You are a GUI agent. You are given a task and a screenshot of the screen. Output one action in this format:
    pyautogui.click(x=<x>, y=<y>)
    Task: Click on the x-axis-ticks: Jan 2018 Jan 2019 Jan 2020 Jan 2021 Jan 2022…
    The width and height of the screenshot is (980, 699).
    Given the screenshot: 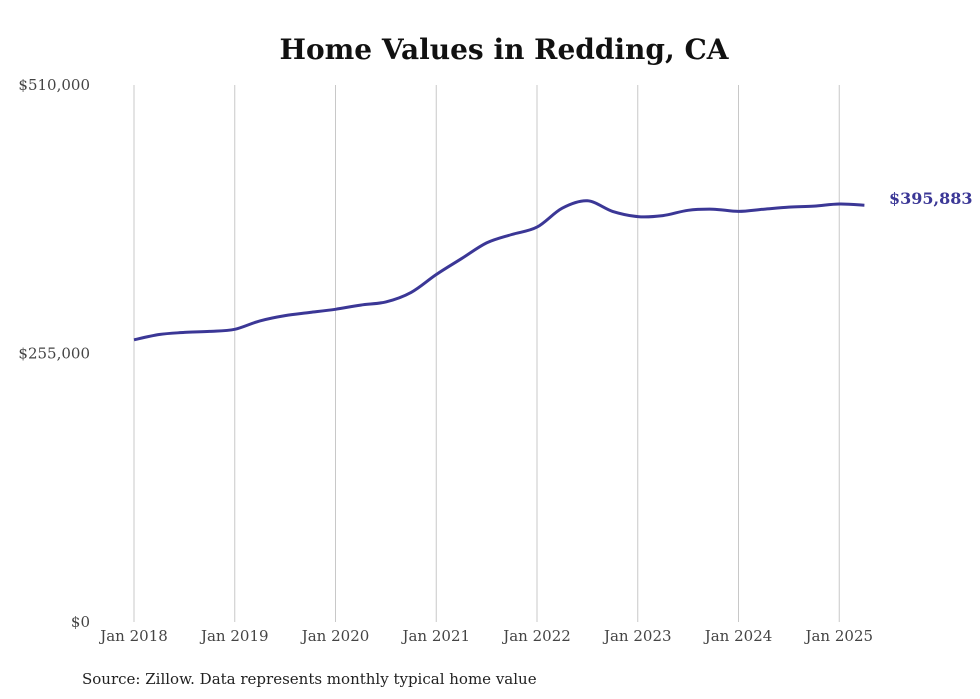 What is the action you would take?
    pyautogui.click(x=485, y=636)
    